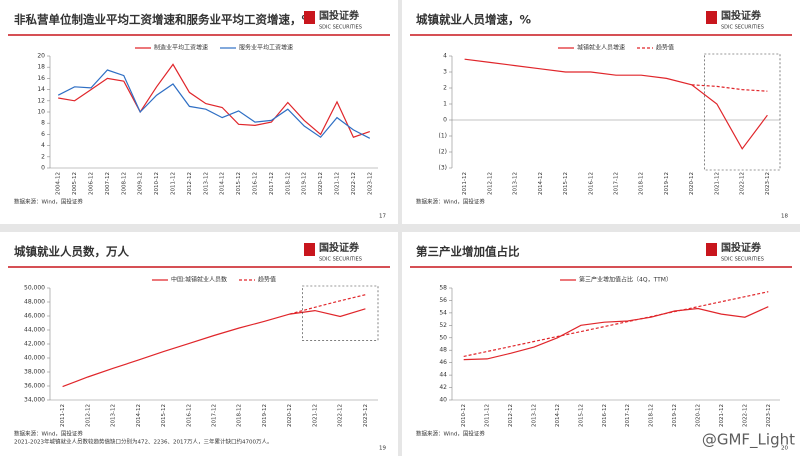  What do you see at coordinates (443, 362) in the screenshot?
I see `y-tick-label: 46` at bounding box center [443, 362].